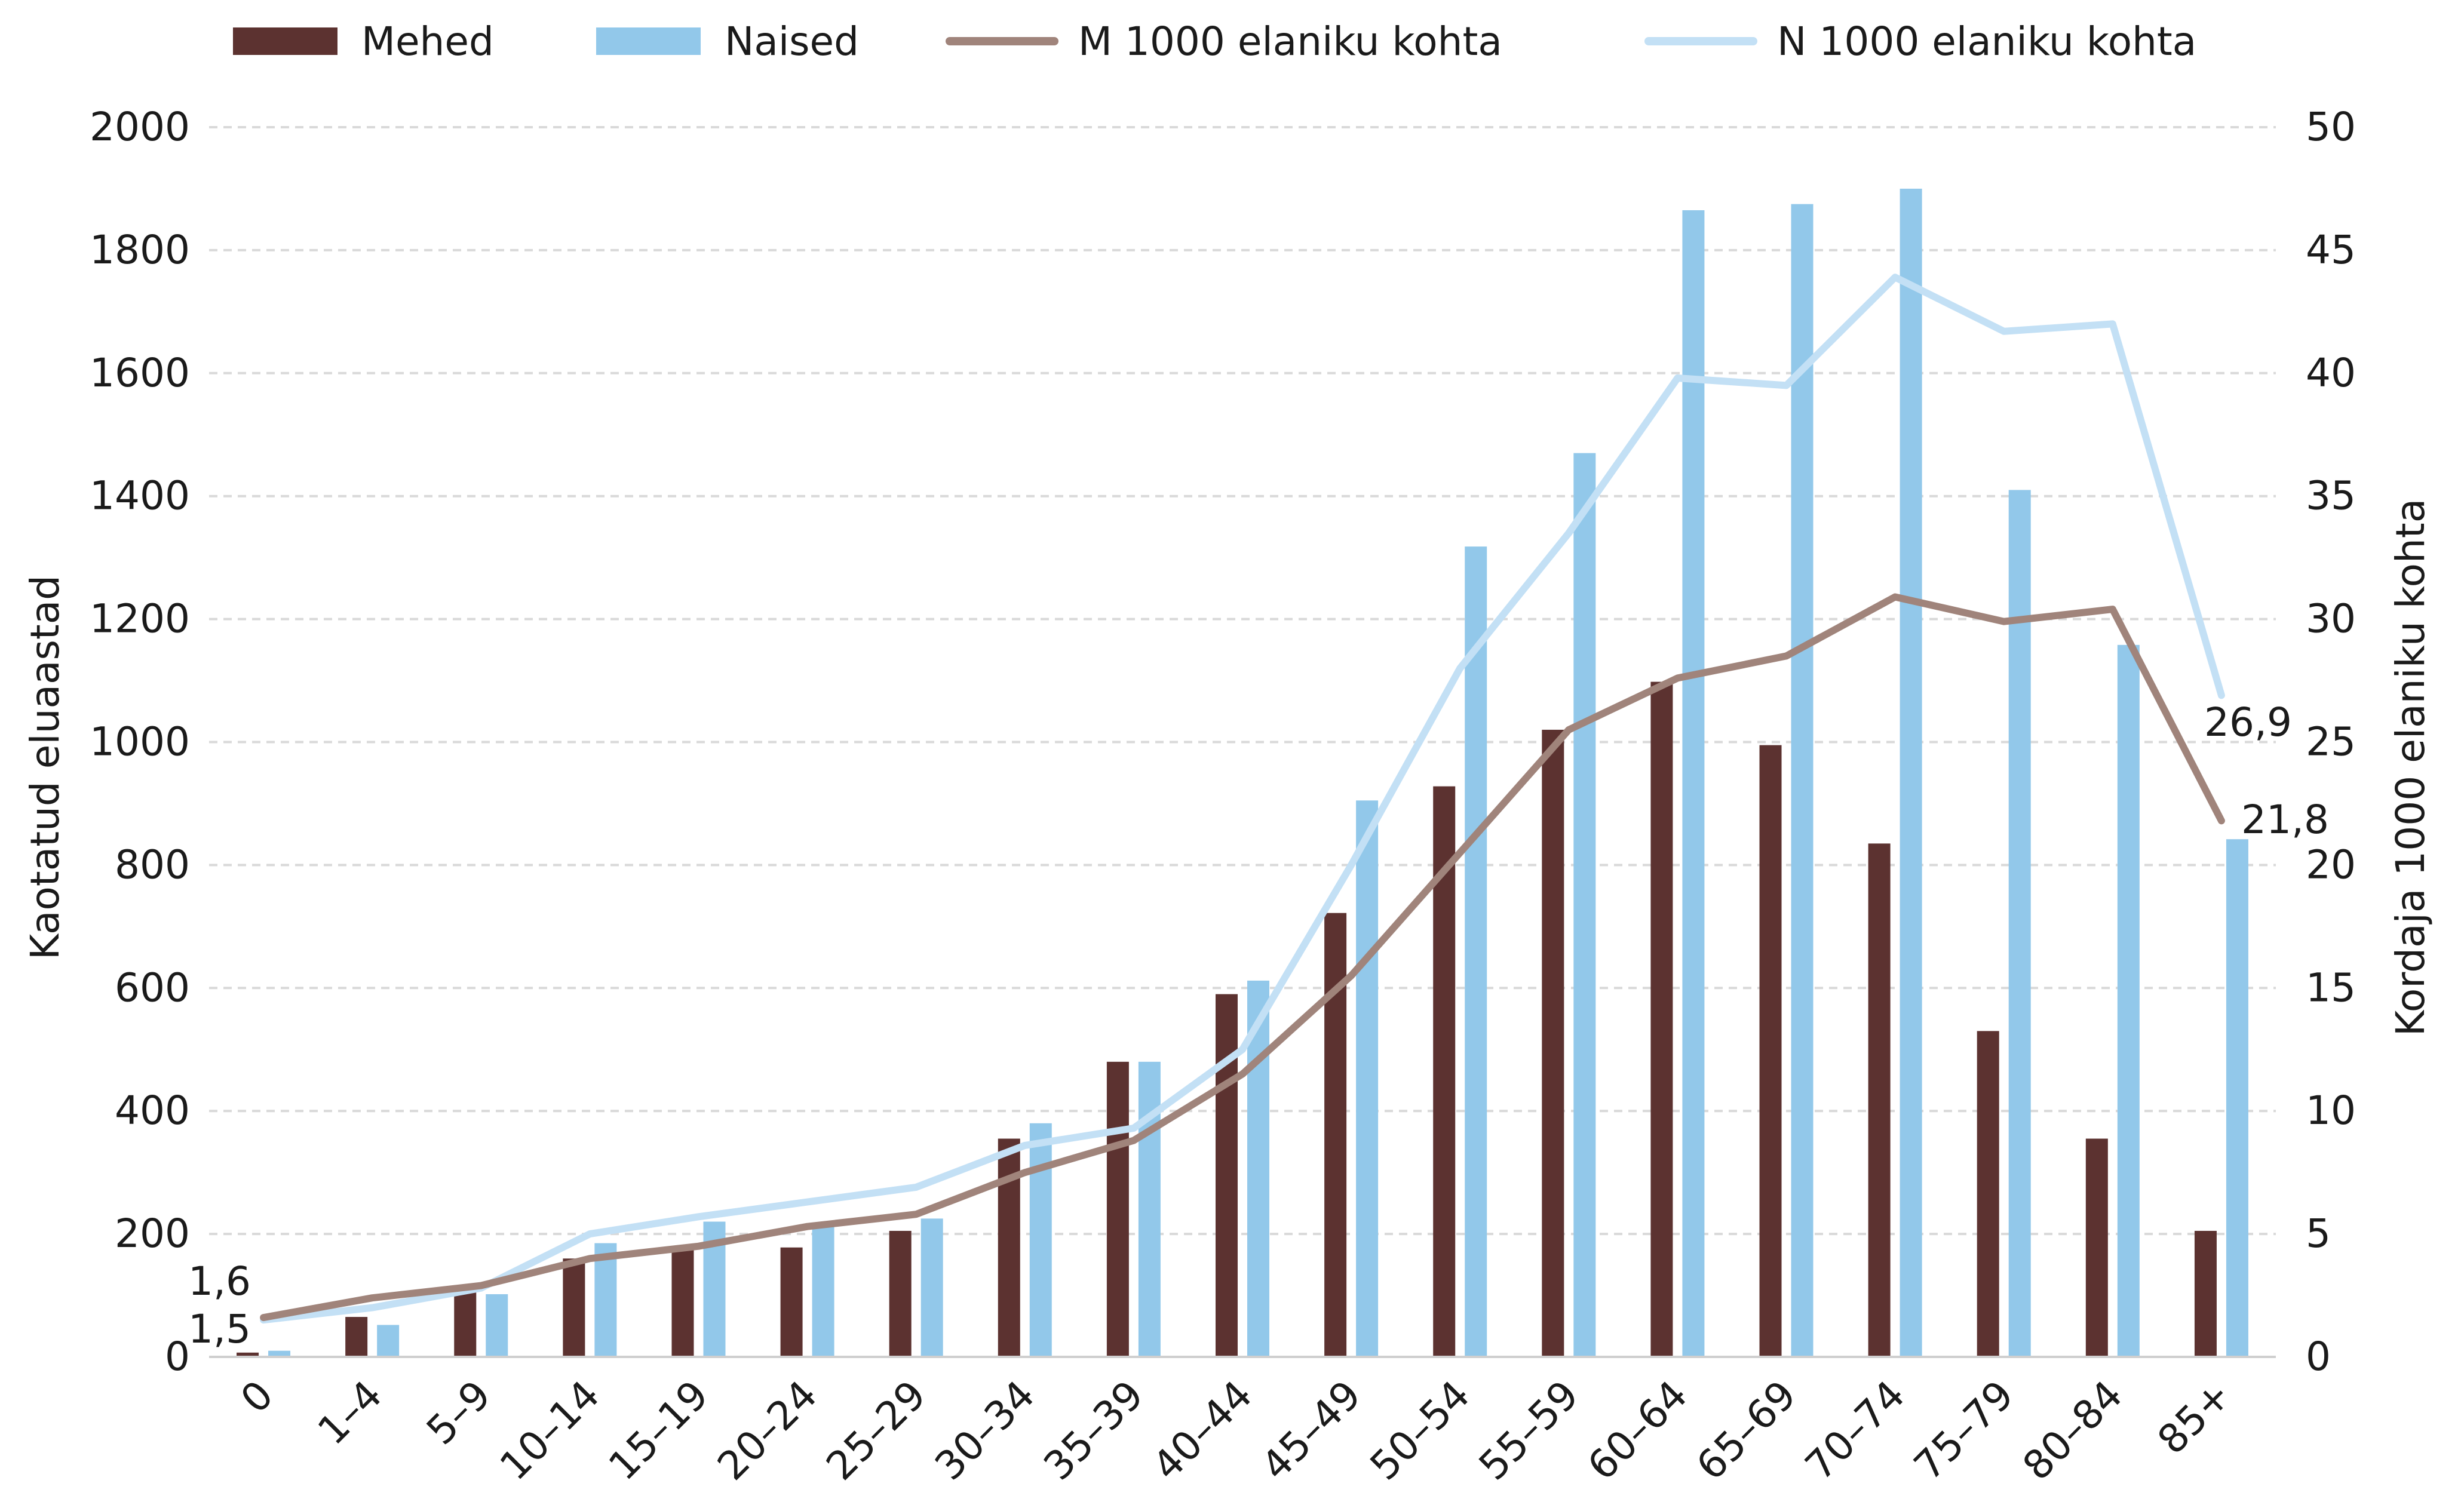  What do you see at coordinates (140, 127) in the screenshot?
I see `y-tick-label: 2000` at bounding box center [140, 127].